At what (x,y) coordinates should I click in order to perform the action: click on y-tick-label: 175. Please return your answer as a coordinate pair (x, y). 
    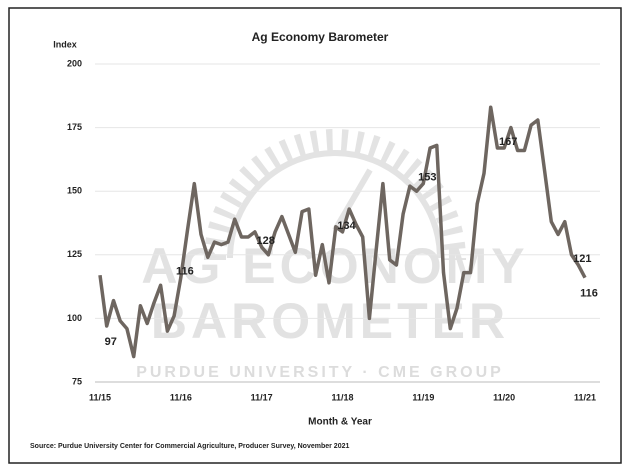
    Looking at the image, I should click on (74, 127).